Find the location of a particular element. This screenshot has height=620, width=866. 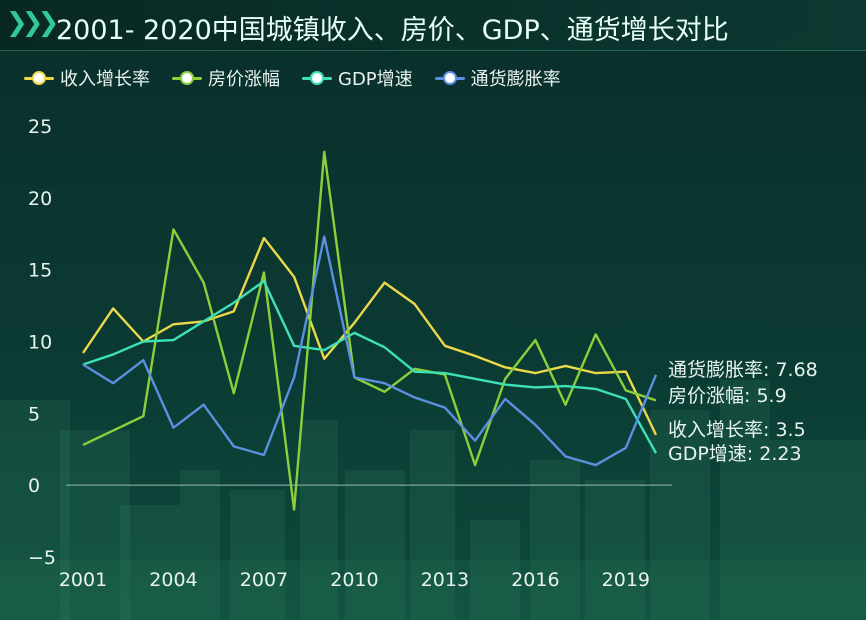

x-tick-label: 2010 is located at coordinates (354, 580).